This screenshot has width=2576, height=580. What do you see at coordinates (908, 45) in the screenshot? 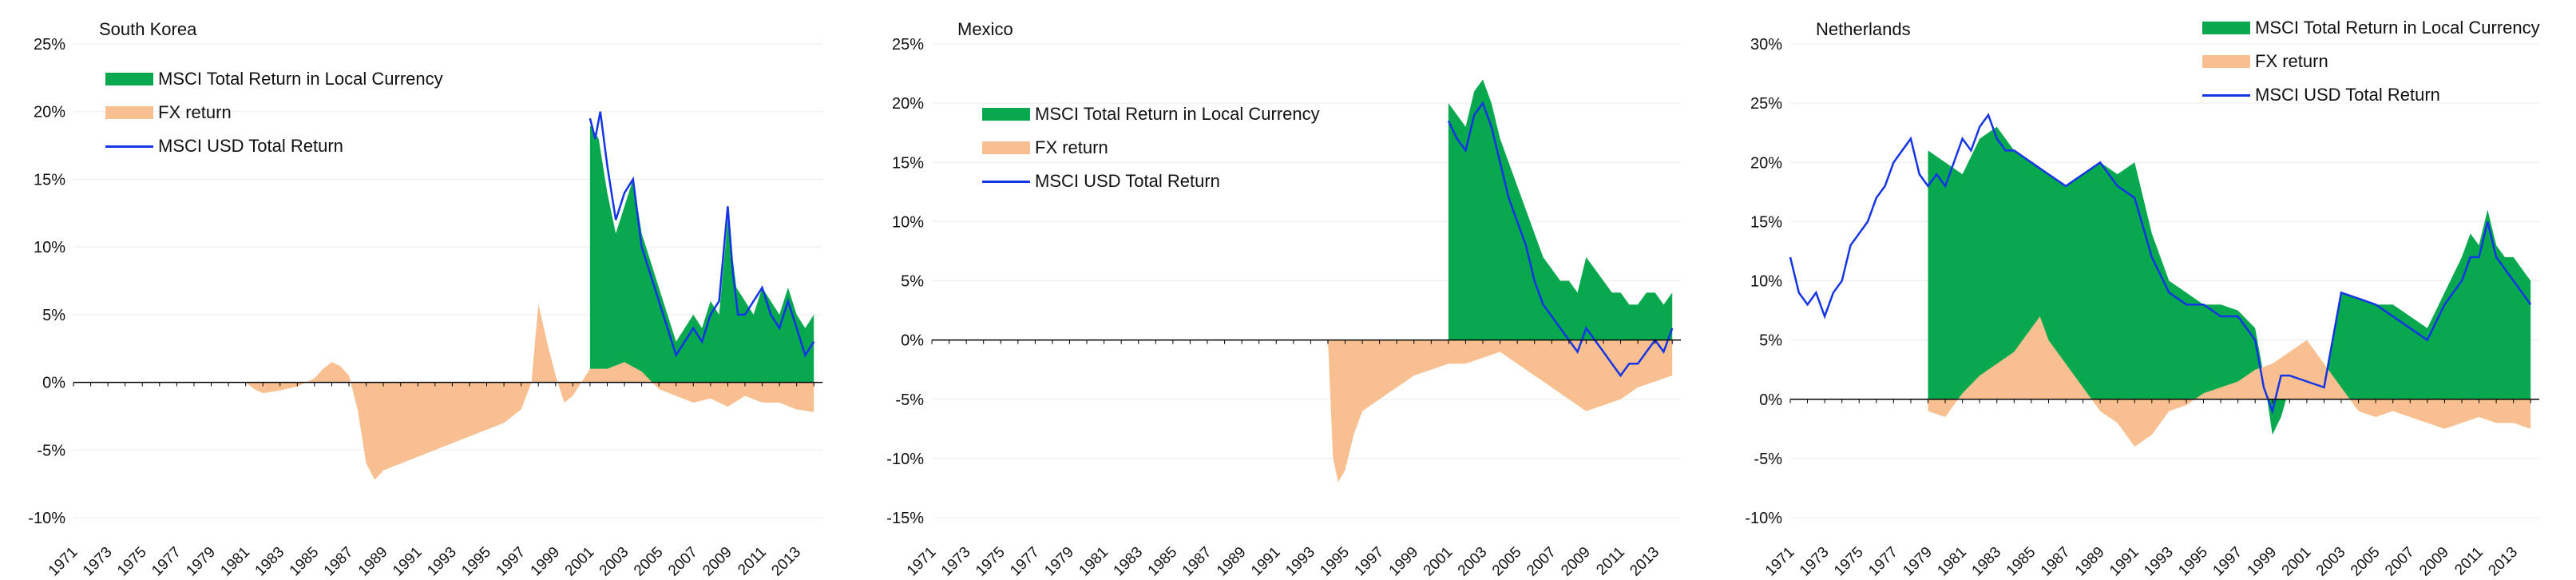
I see `y-tick-label: 25%` at bounding box center [908, 45].